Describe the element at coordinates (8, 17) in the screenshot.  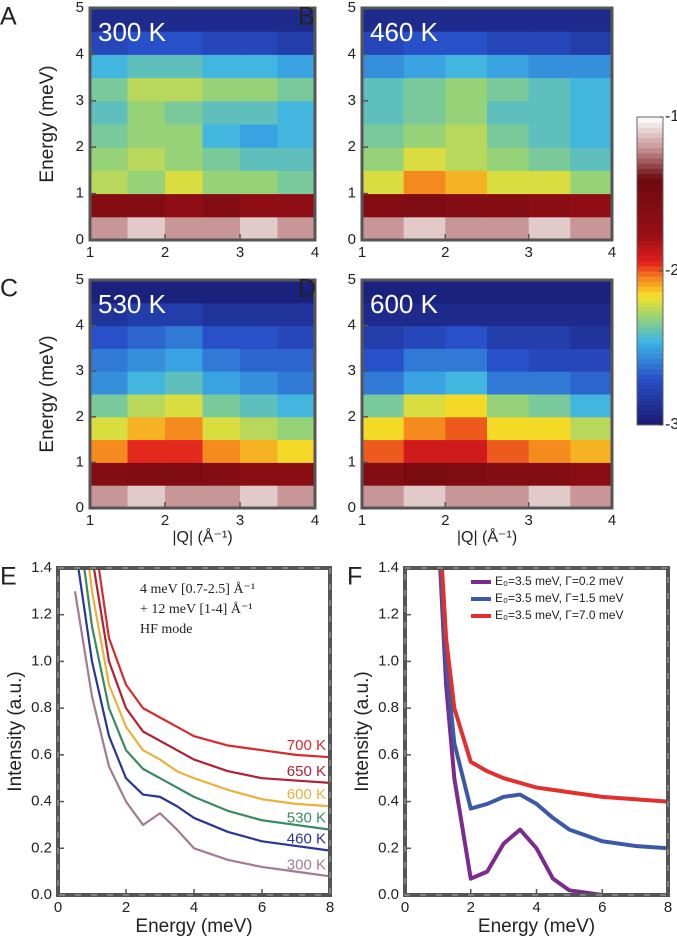
I see `panel-letter: A` at that location.